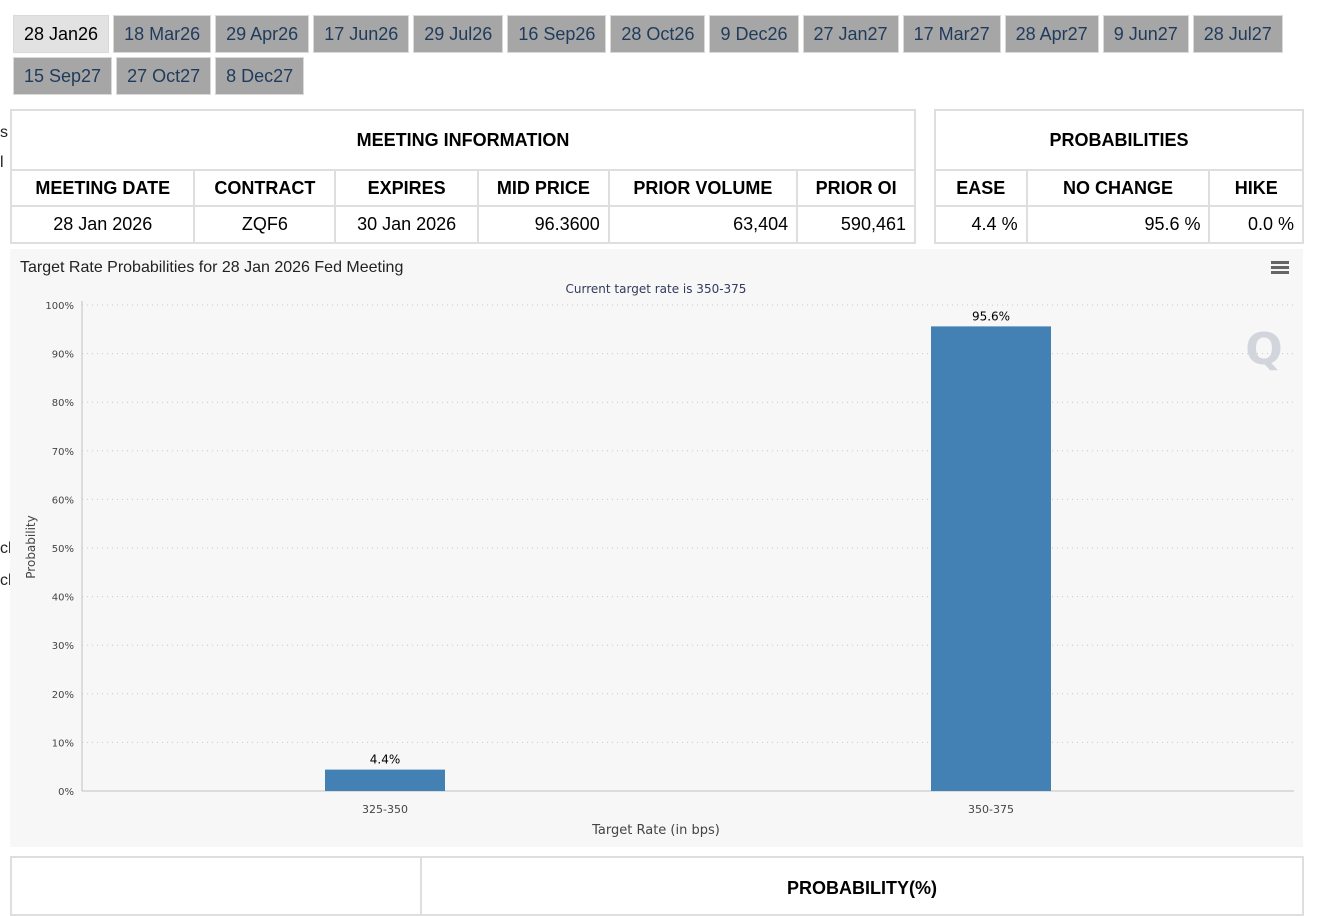  What do you see at coordinates (655, 830) in the screenshot?
I see `x-axis-title: Target Rate (in bps)` at bounding box center [655, 830].